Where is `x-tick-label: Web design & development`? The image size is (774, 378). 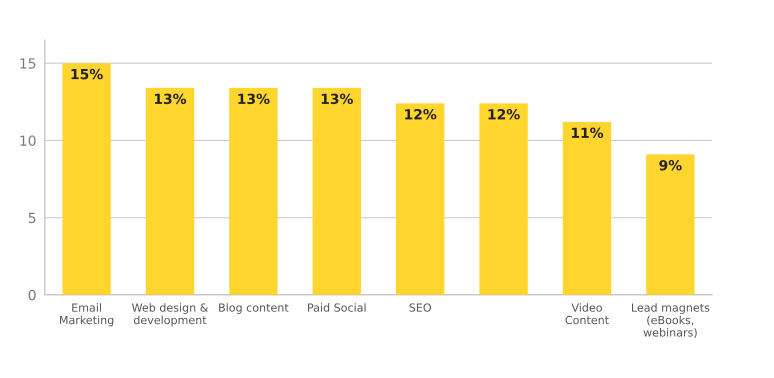
x-tick-label: Web design & development is located at coordinates (170, 314).